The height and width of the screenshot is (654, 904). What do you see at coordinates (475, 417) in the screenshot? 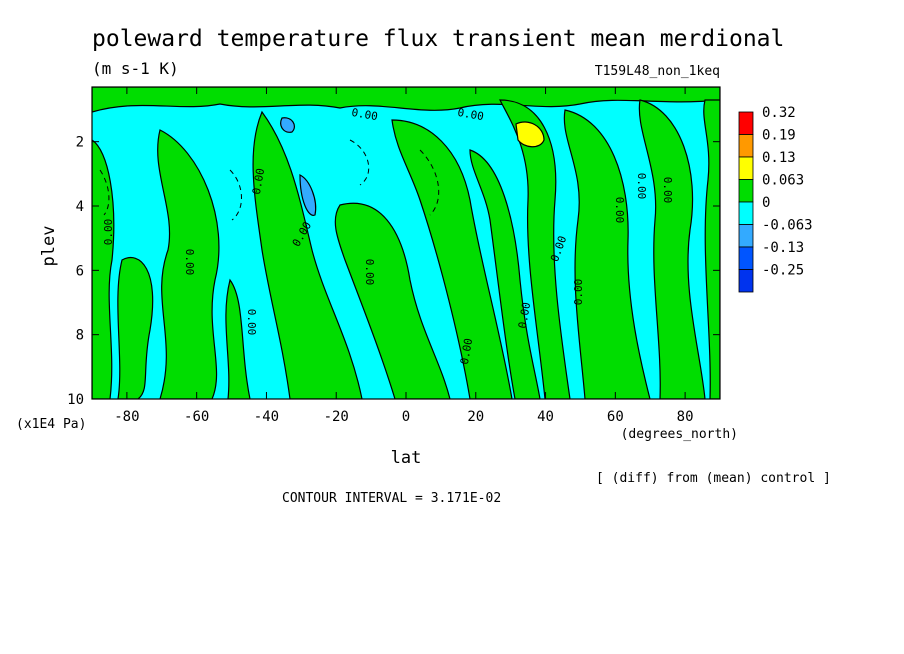
I see `x-tick-label: 20` at bounding box center [475, 417].